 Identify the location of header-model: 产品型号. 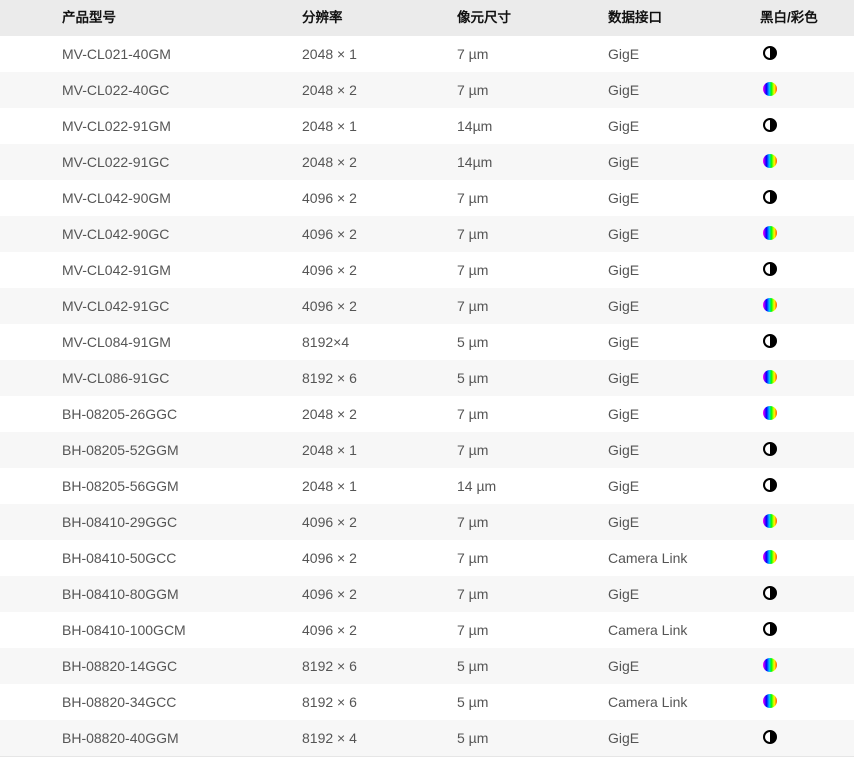
(89, 17).